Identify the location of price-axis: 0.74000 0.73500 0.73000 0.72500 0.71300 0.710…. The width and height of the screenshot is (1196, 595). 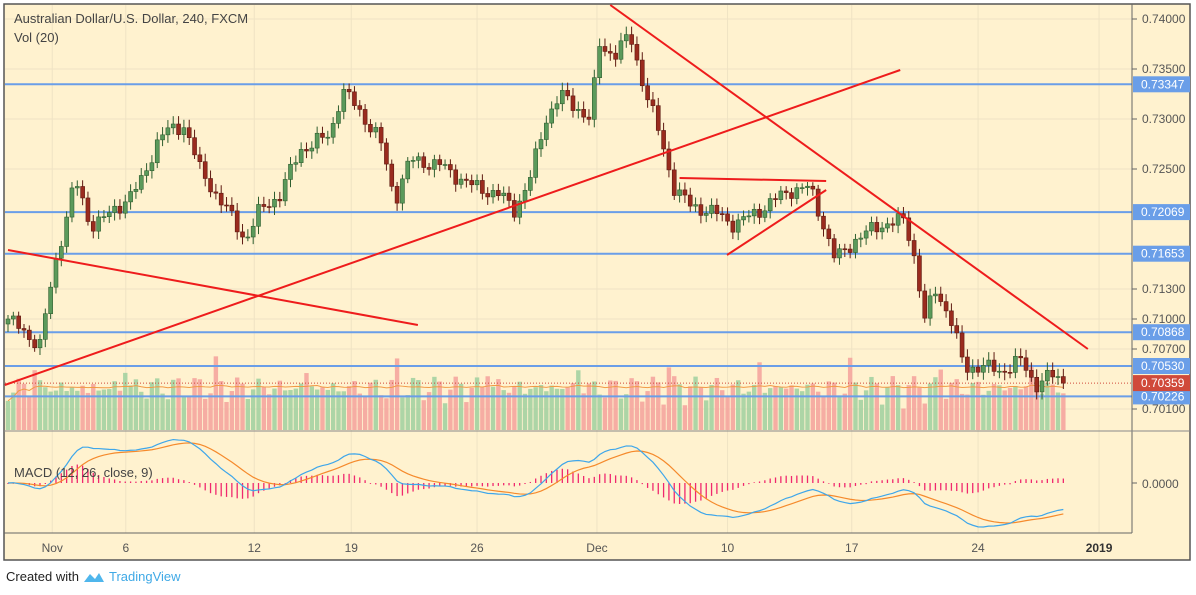
(1159, 214).